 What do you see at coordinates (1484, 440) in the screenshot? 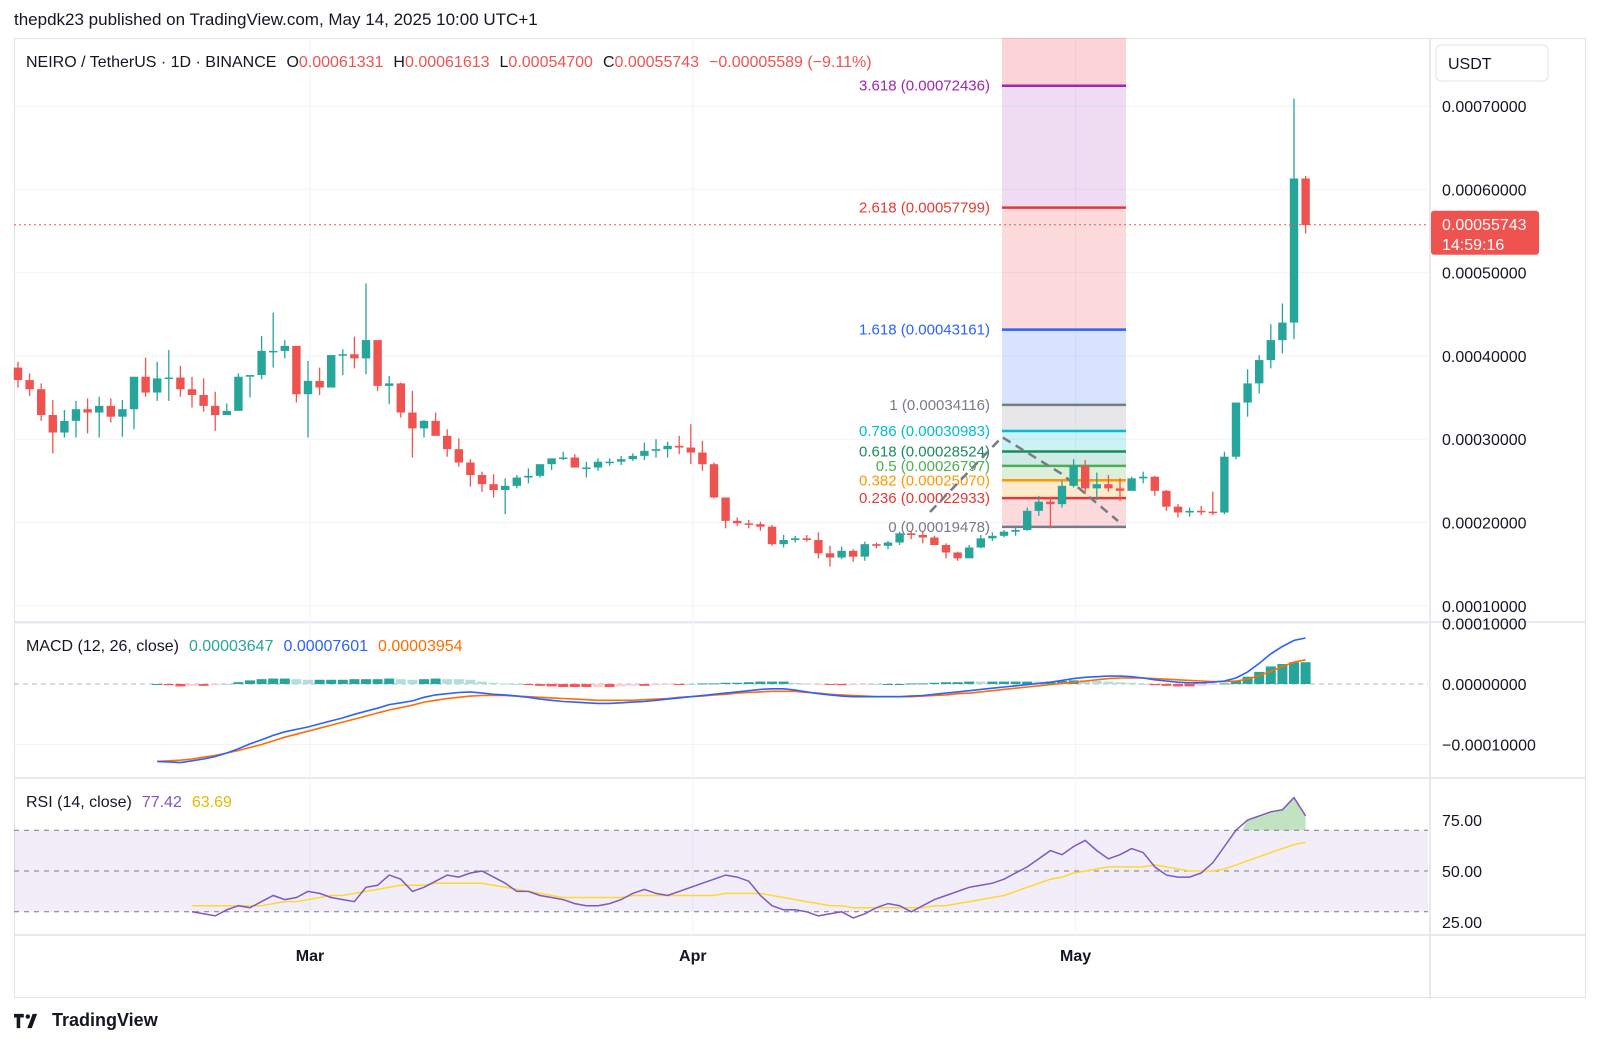
I see `y-axis-tick-label: 0.00030000` at bounding box center [1484, 440].